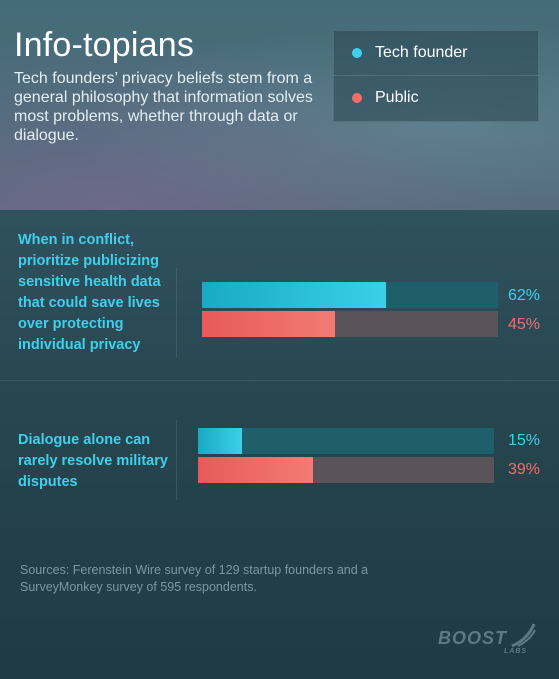 Image resolution: width=559 pixels, height=679 pixels. I want to click on bar-tech-founder-health, so click(294, 295).